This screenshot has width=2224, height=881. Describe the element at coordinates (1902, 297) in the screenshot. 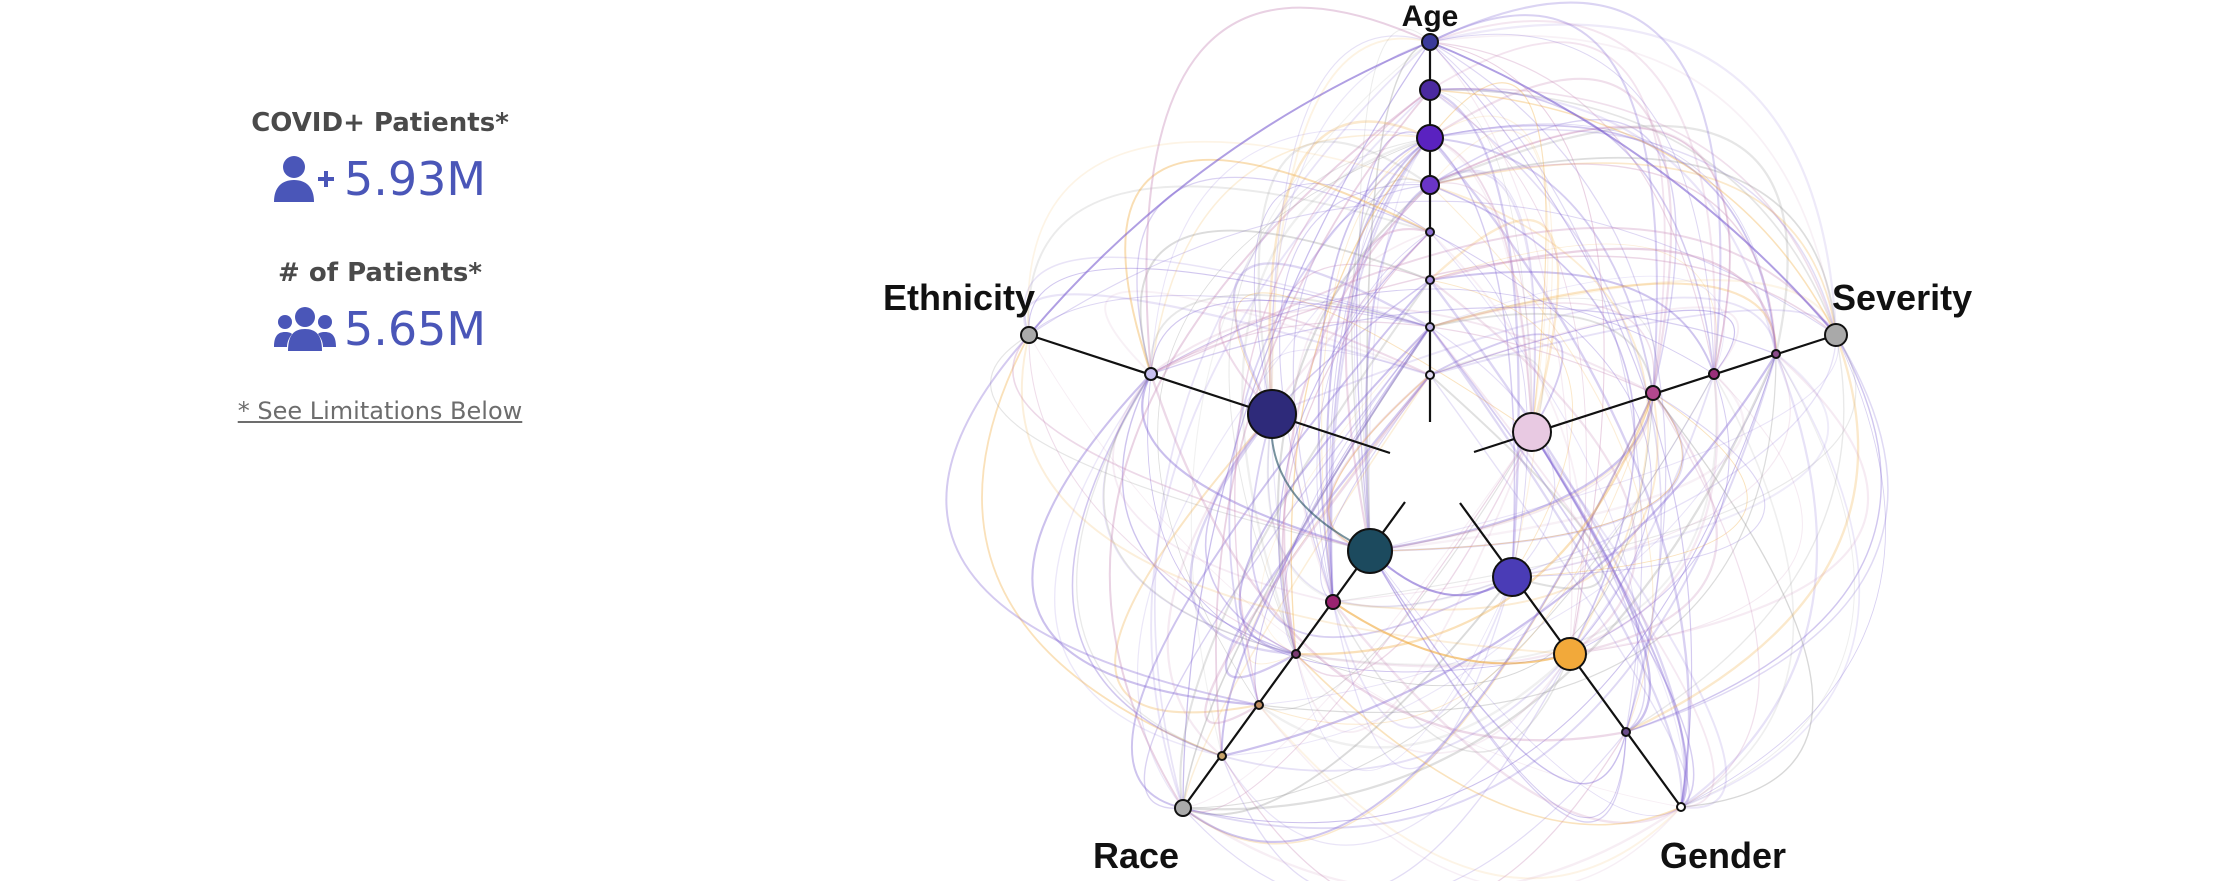

I see `axis-label-severity: Severity` at that location.